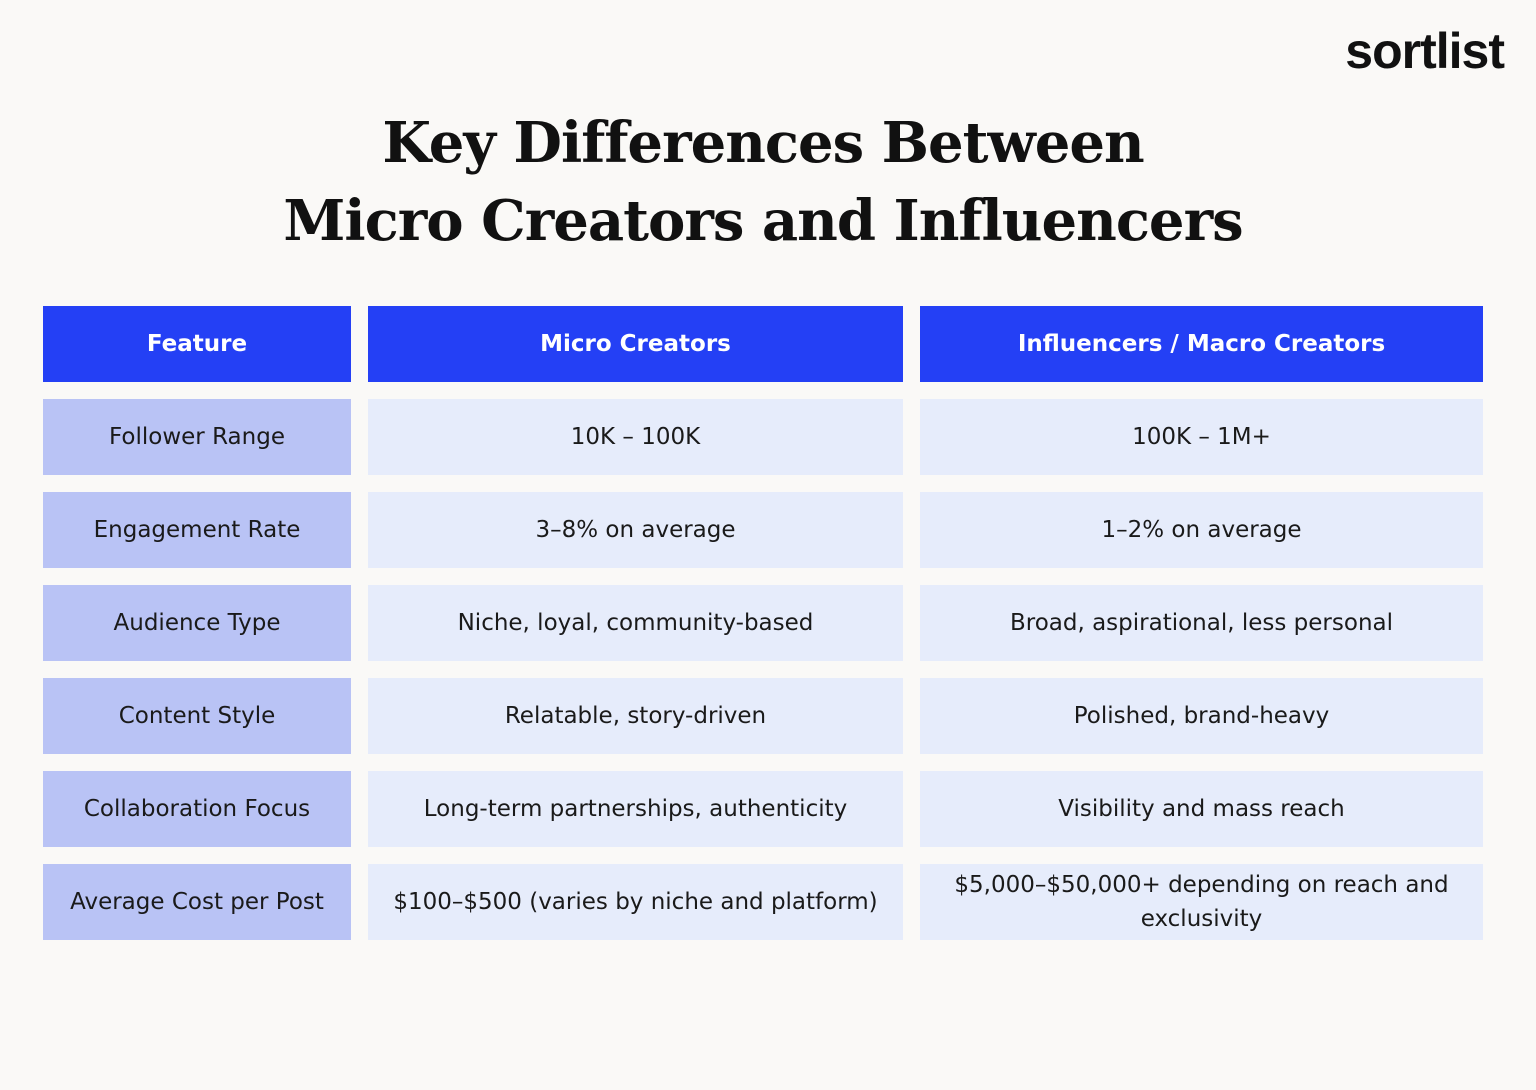  What do you see at coordinates (197, 344) in the screenshot?
I see `header-cell: Feature` at bounding box center [197, 344].